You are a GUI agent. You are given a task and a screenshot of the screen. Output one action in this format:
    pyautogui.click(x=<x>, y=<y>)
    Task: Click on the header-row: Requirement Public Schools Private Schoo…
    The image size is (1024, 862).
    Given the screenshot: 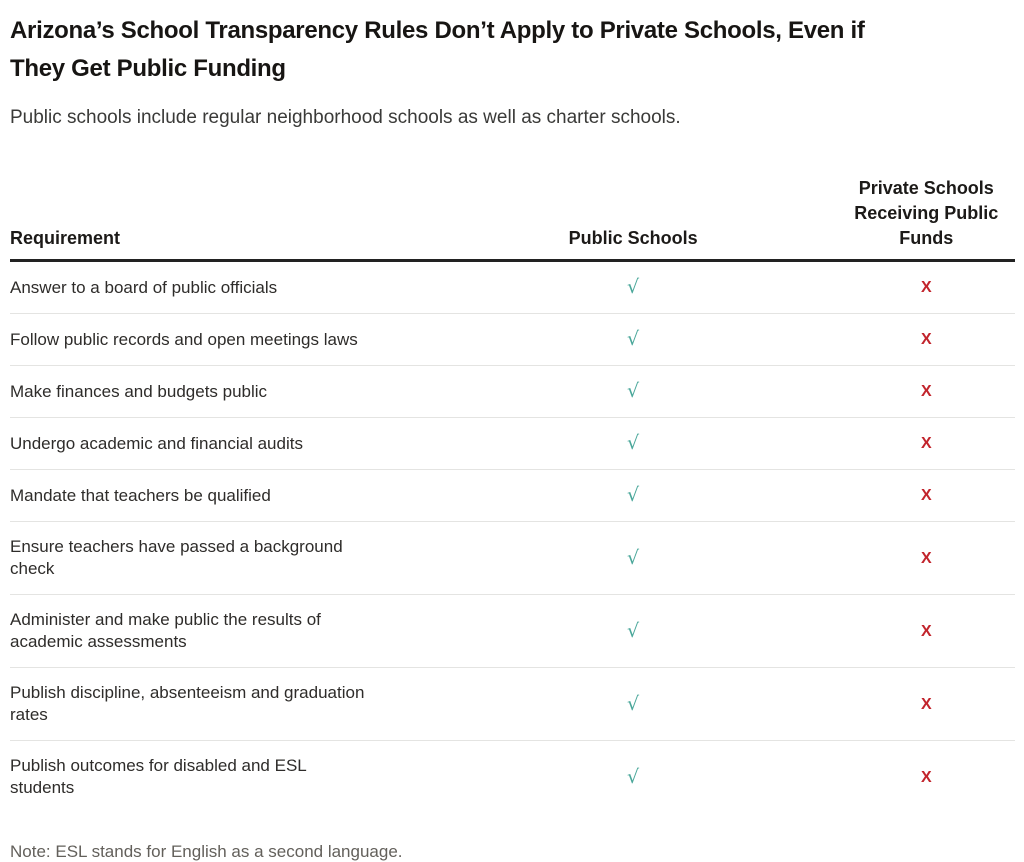 What is the action you would take?
    pyautogui.click(x=512, y=219)
    